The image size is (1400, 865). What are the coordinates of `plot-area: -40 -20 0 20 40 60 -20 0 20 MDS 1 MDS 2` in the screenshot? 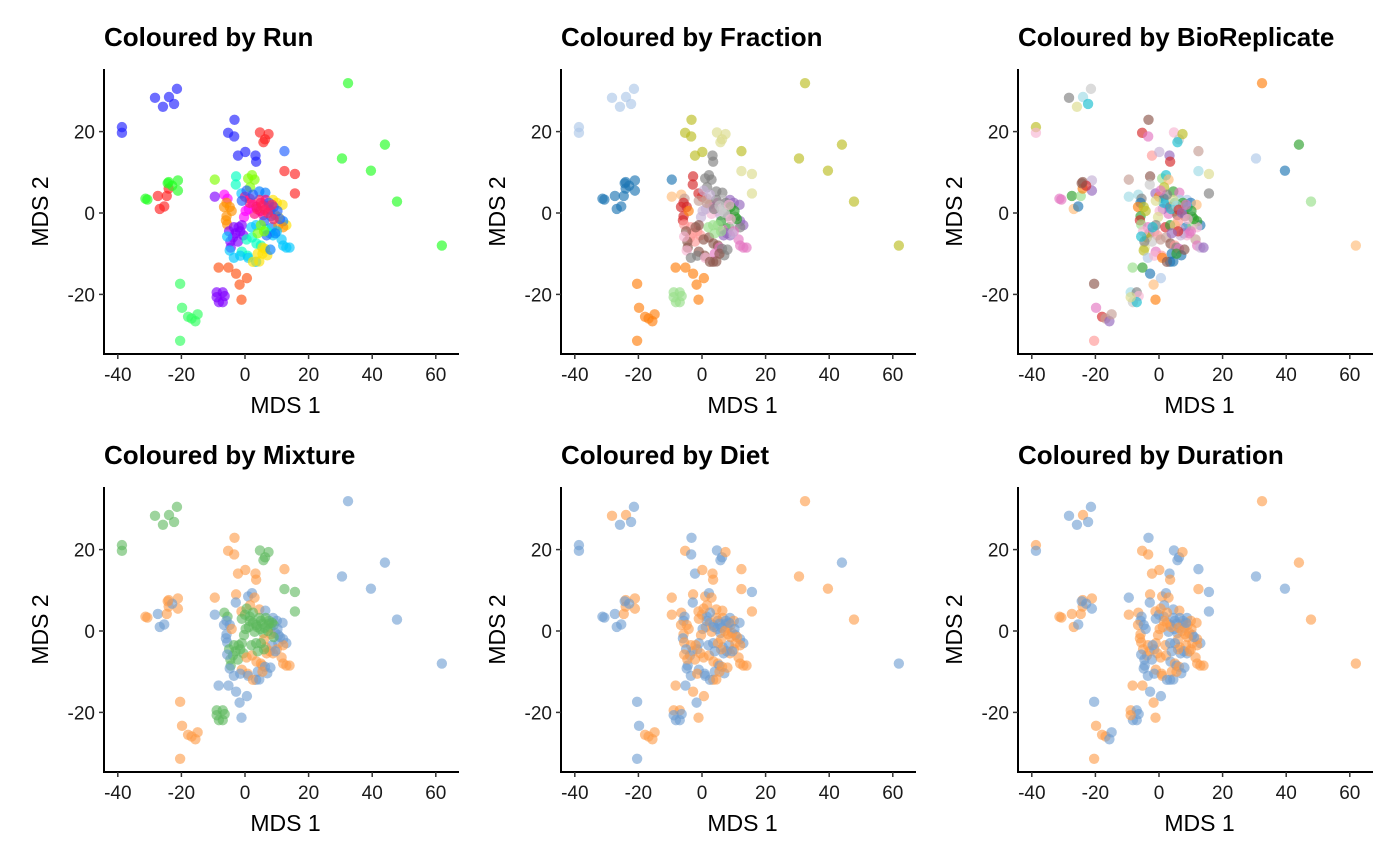 It's located at (243, 243).